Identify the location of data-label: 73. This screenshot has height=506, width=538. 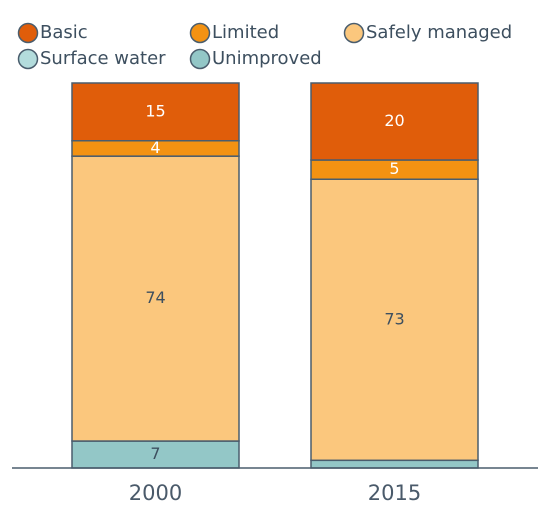
(394, 318).